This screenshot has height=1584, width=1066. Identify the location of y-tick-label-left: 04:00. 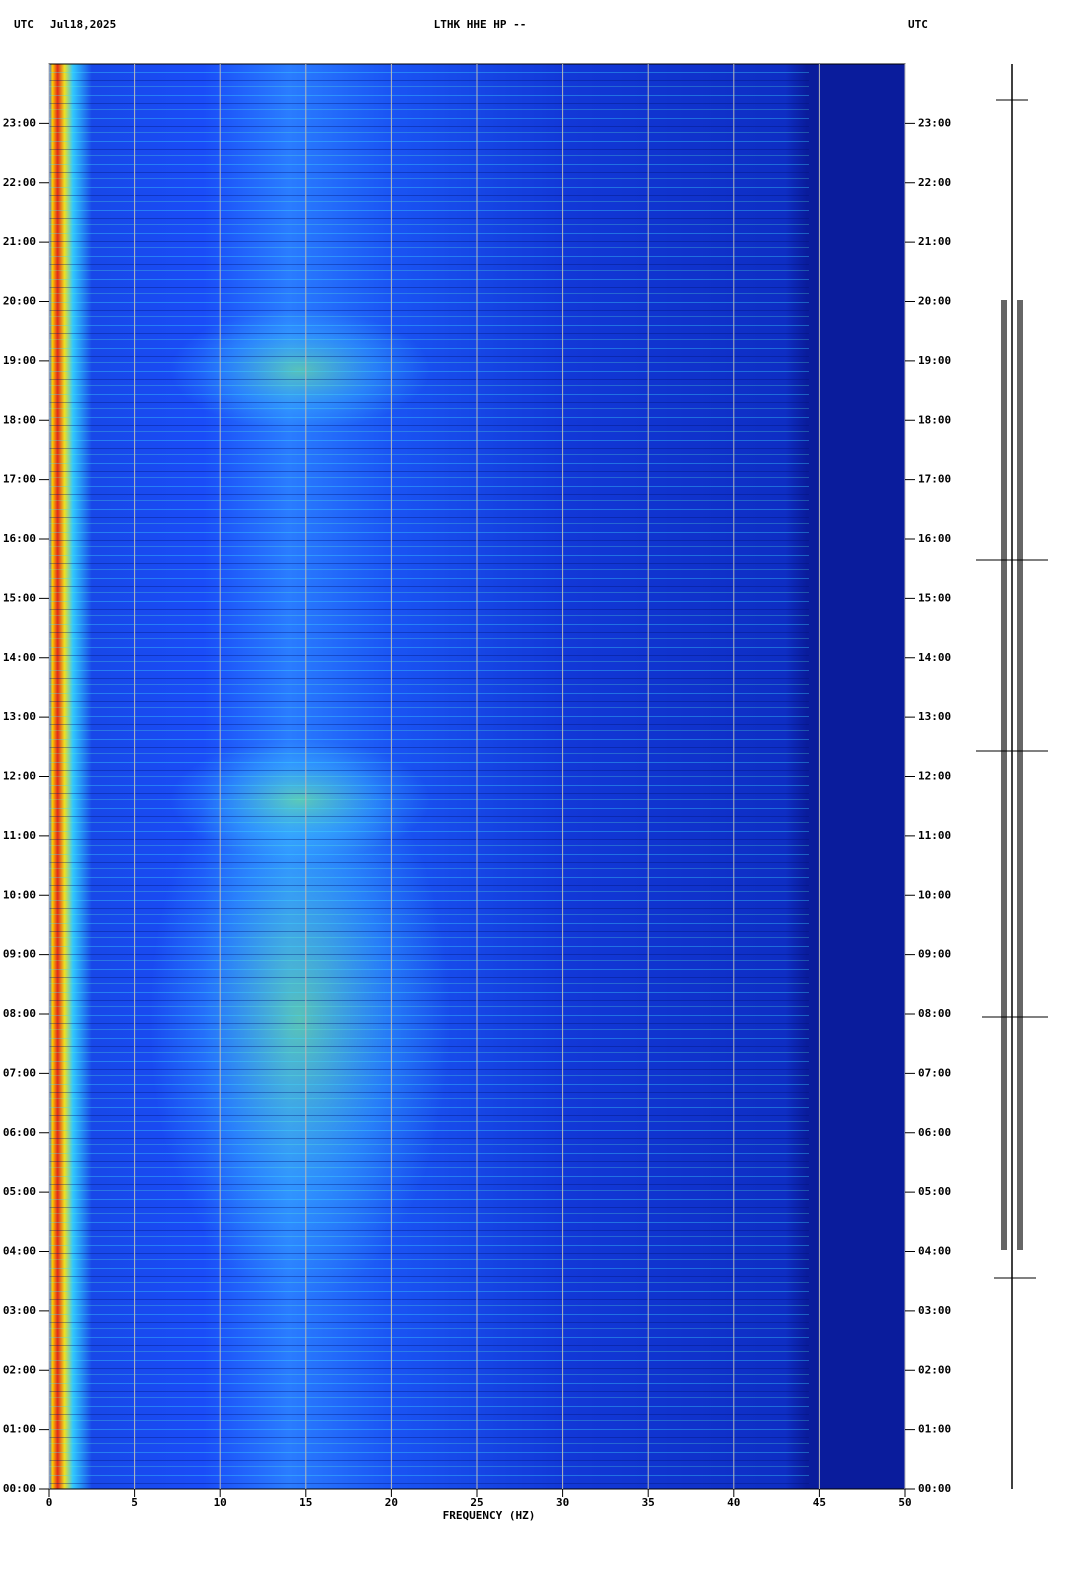
(19, 1251).